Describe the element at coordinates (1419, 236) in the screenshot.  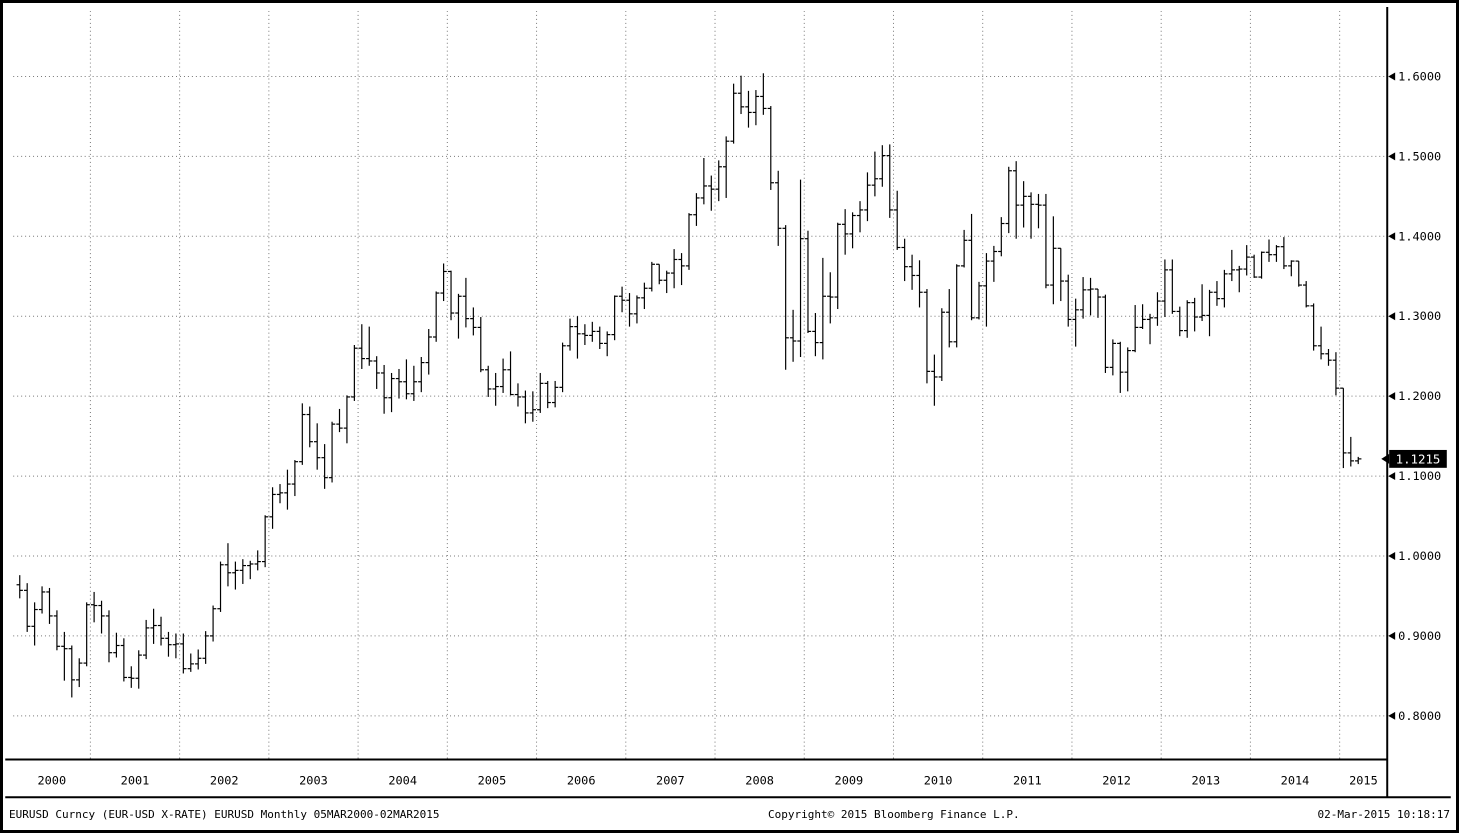
I see `svg-text: 1.4000` at that location.